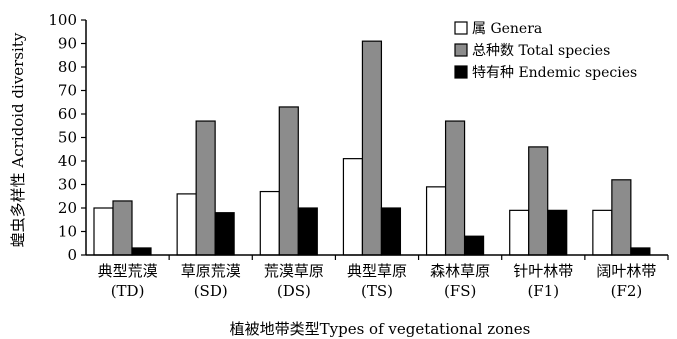 The width and height of the screenshot is (677, 339). I want to click on legend-label: 特有种 Endemic species, so click(554, 73).